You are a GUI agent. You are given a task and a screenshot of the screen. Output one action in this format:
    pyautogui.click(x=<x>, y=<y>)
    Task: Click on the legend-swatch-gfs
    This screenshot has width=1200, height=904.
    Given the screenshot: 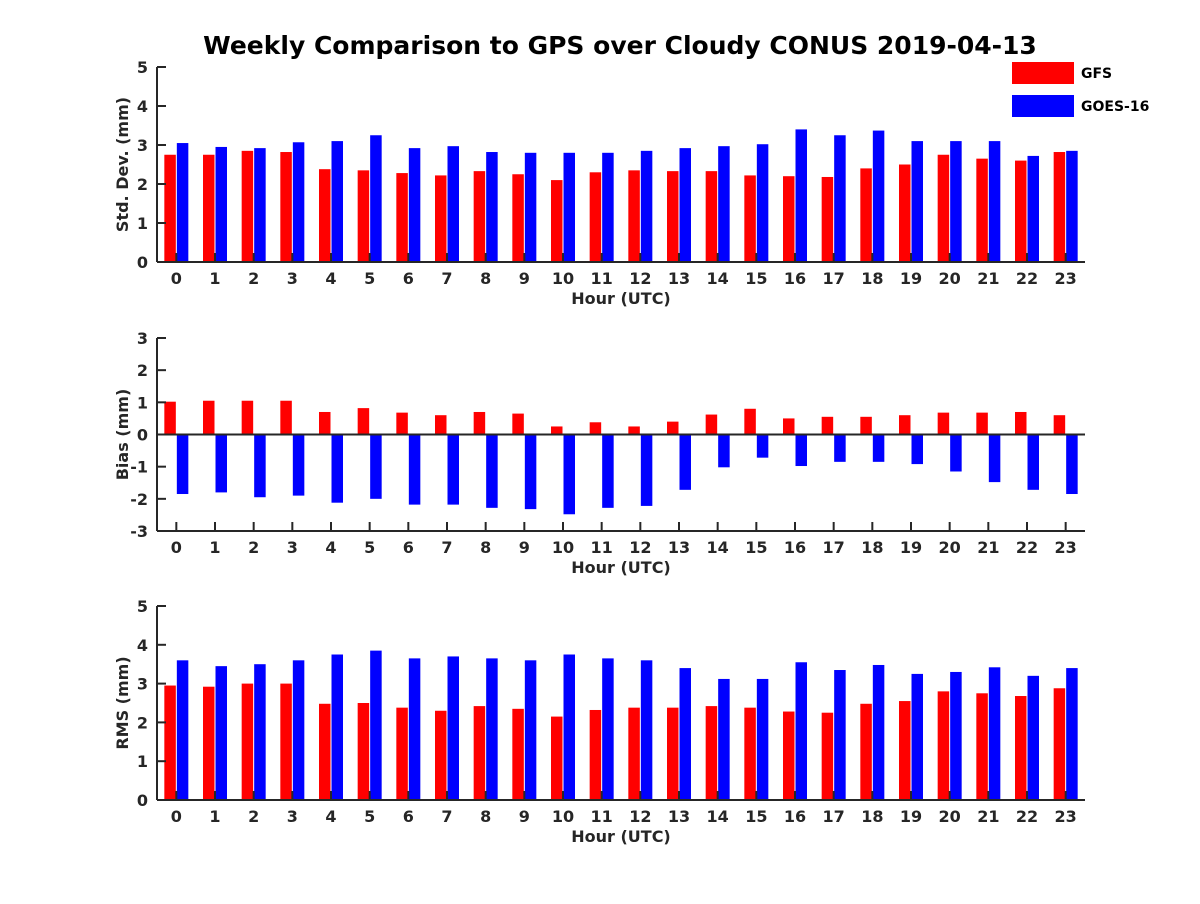 What is the action you would take?
    pyautogui.click(x=1043, y=73)
    